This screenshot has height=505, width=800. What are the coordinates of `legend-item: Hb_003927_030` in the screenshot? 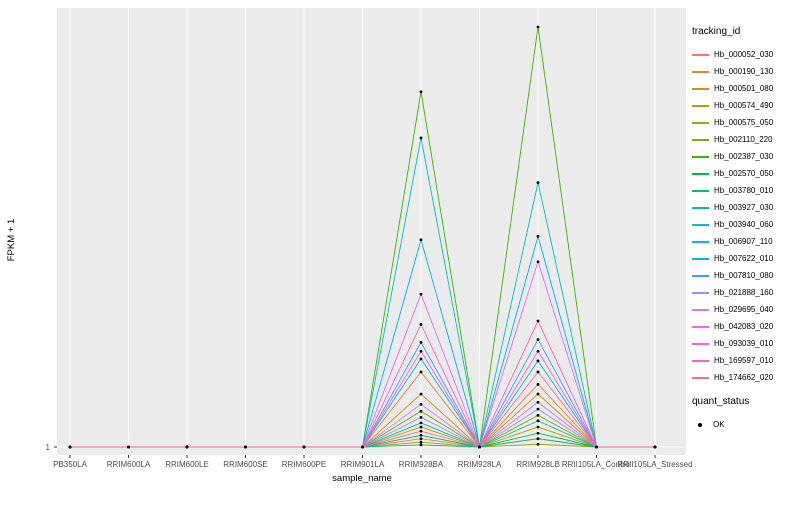 It's located at (745, 207).